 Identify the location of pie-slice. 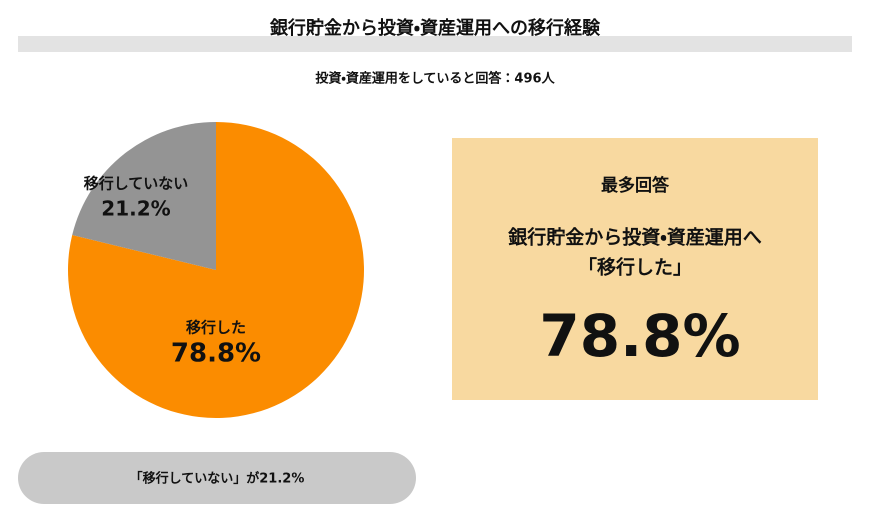
(144, 196).